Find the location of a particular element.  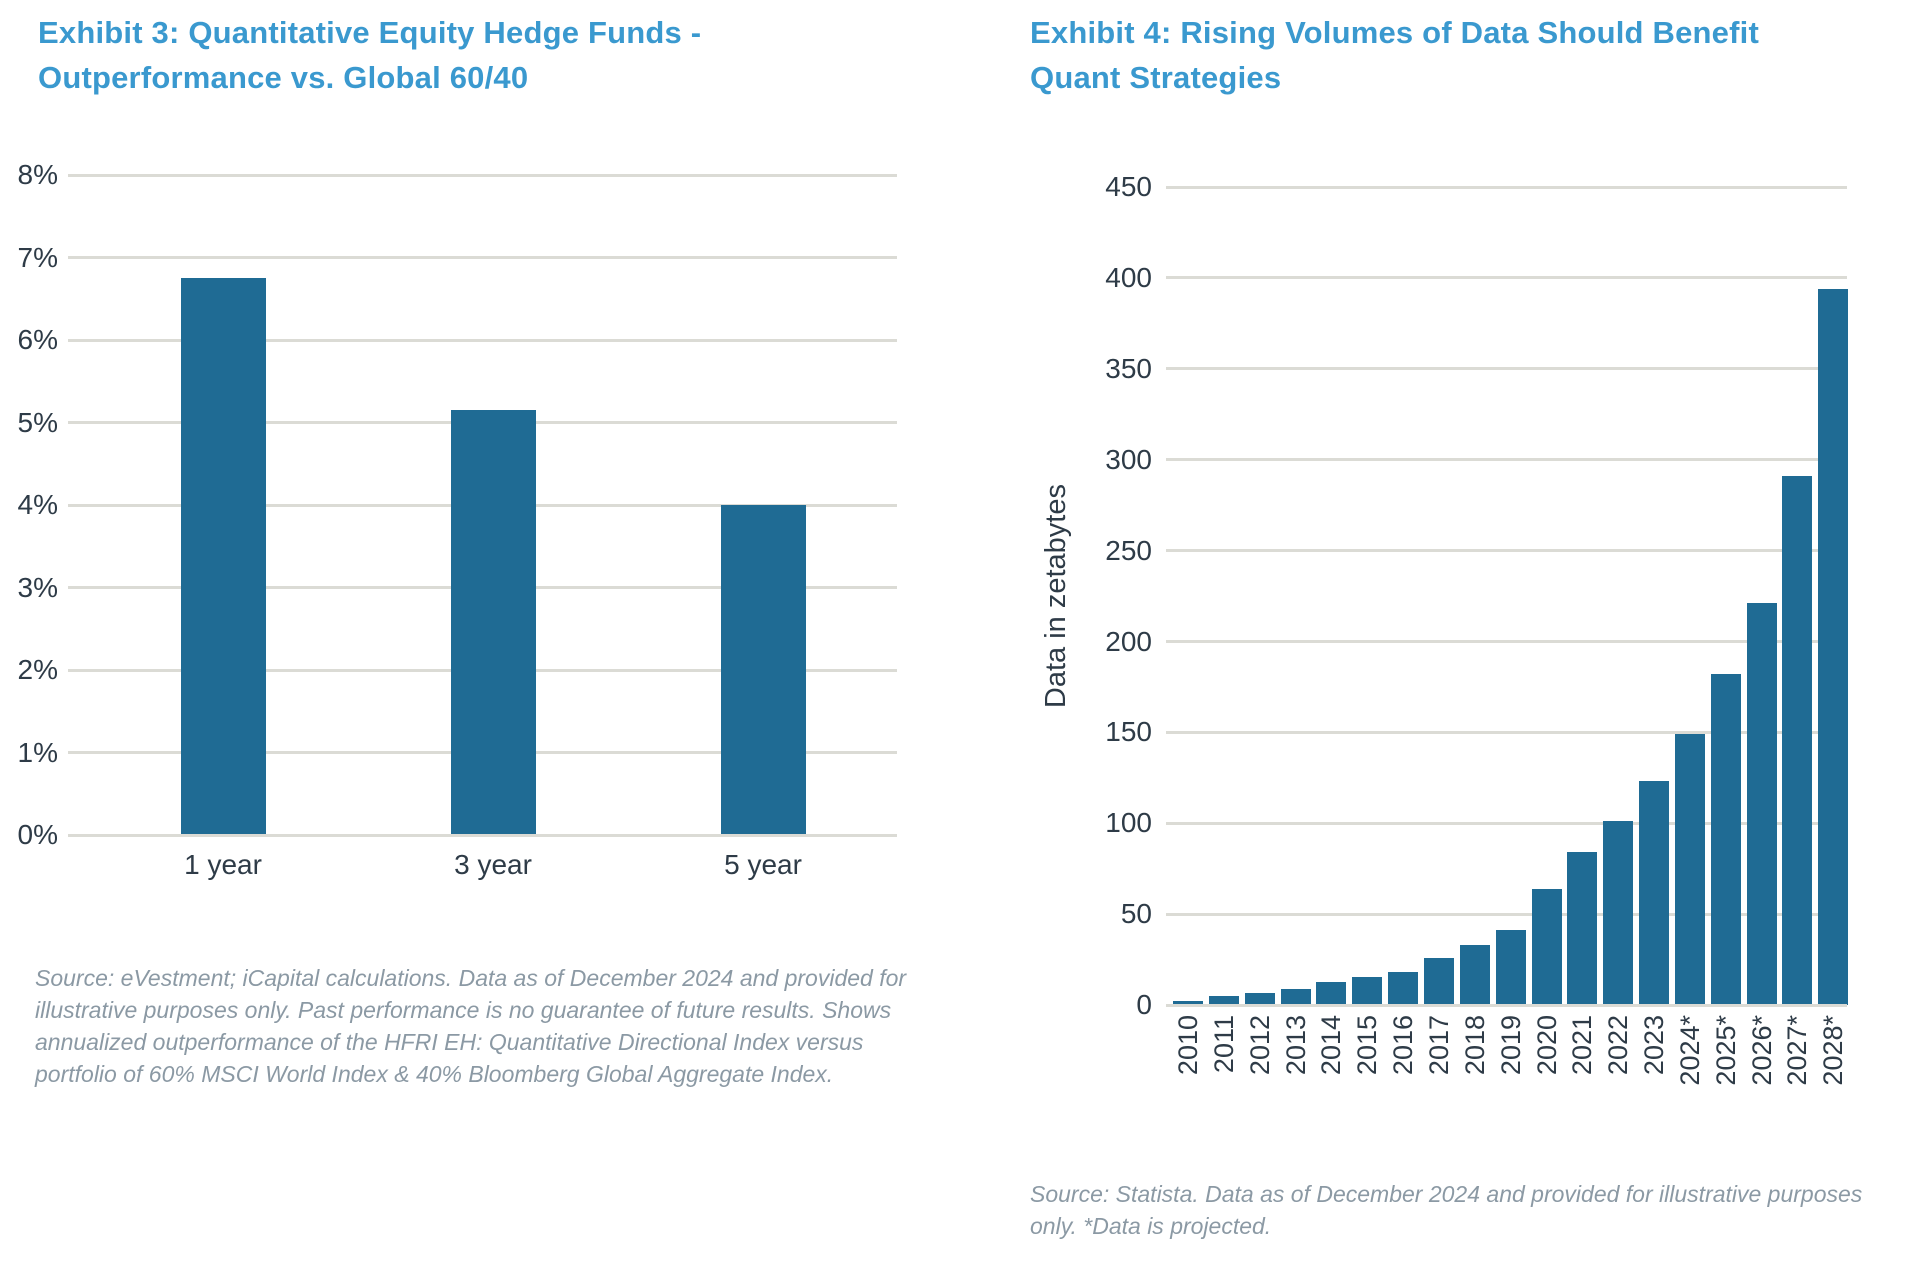

bar-2011 is located at coordinates (1223, 1000).